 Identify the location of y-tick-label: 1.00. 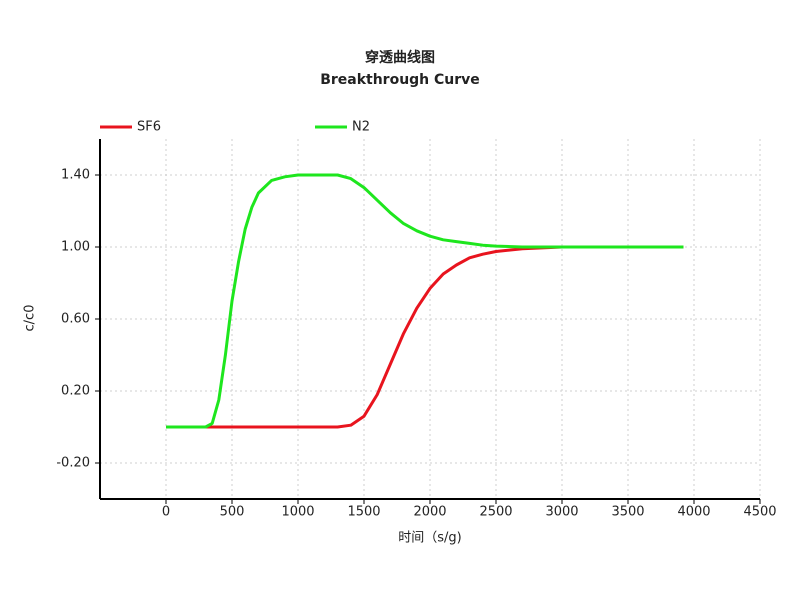
(75, 247).